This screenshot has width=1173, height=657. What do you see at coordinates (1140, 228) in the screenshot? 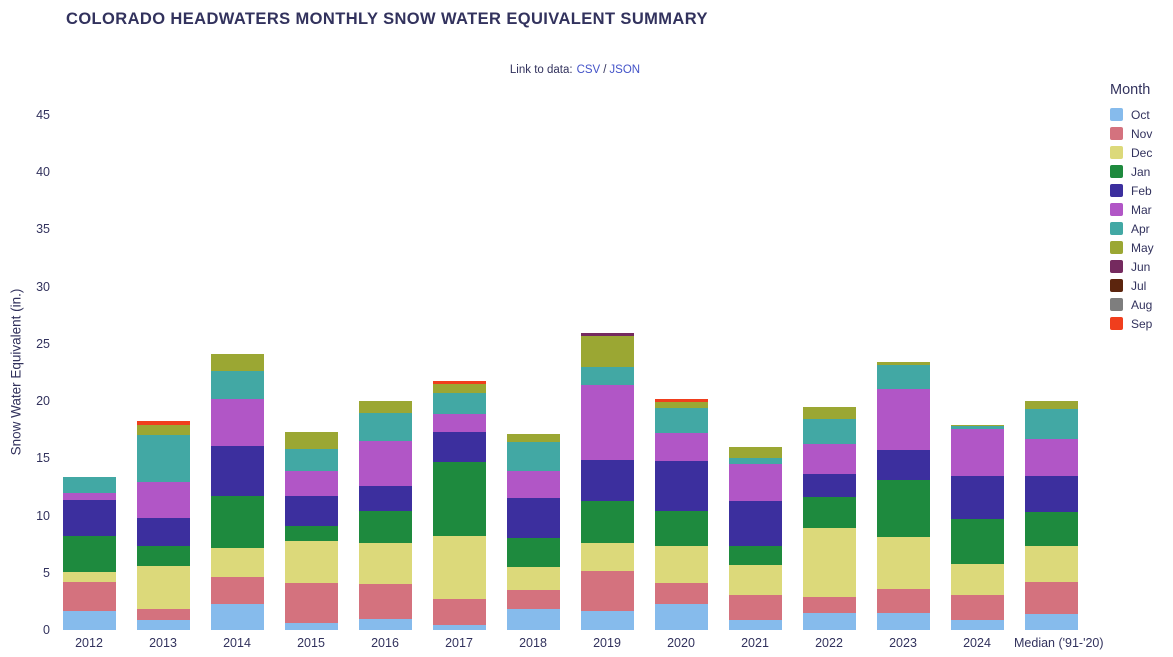
I see `legend-label: Apr` at bounding box center [1140, 228].